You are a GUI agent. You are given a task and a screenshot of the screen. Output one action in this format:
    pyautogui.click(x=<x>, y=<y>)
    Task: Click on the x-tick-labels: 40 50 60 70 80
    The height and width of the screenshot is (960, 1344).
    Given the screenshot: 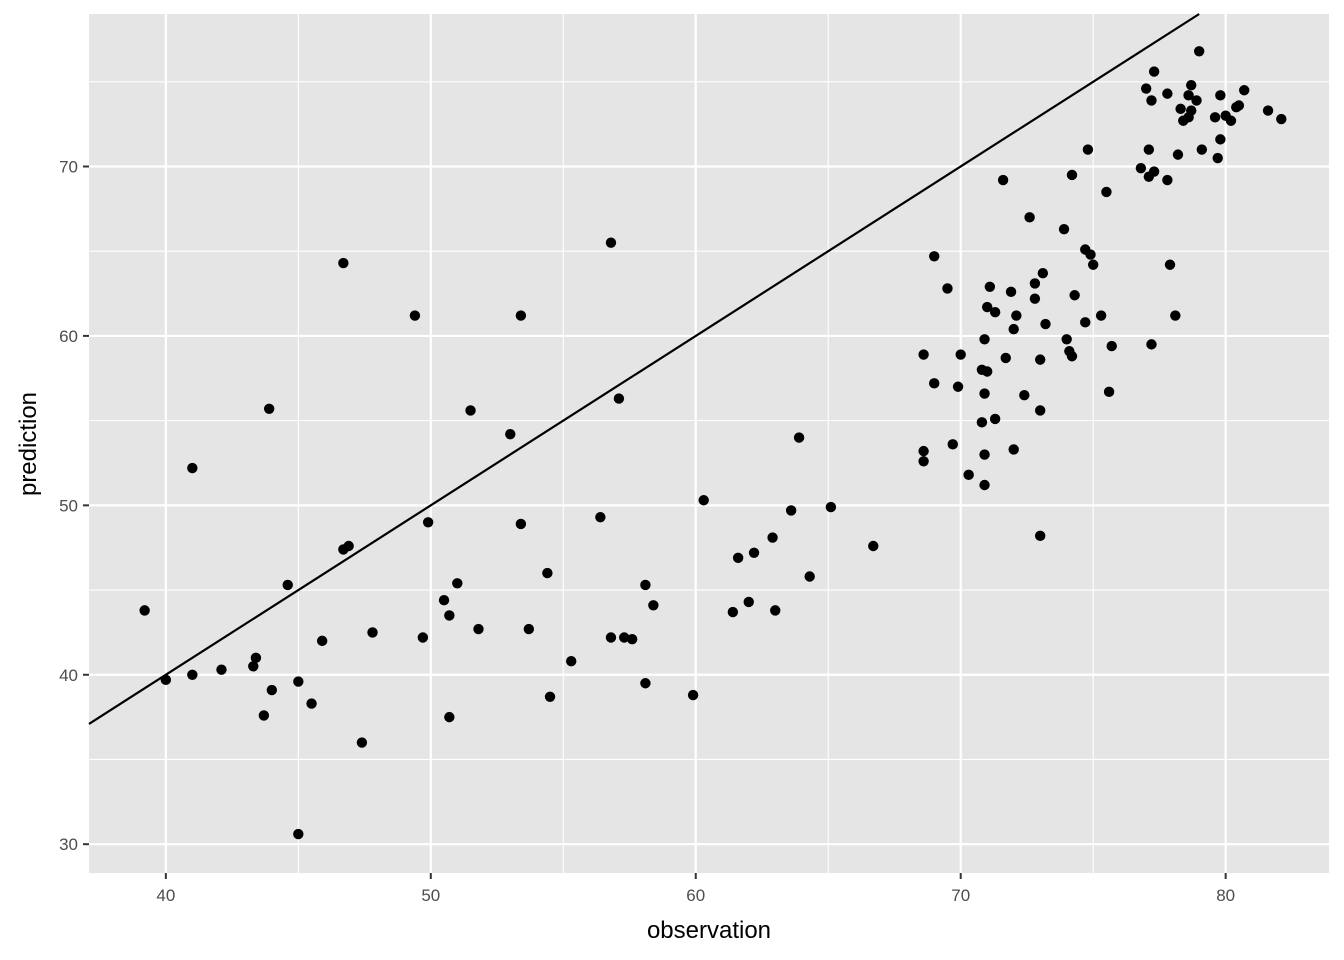 What is the action you would take?
    pyautogui.click(x=695, y=895)
    